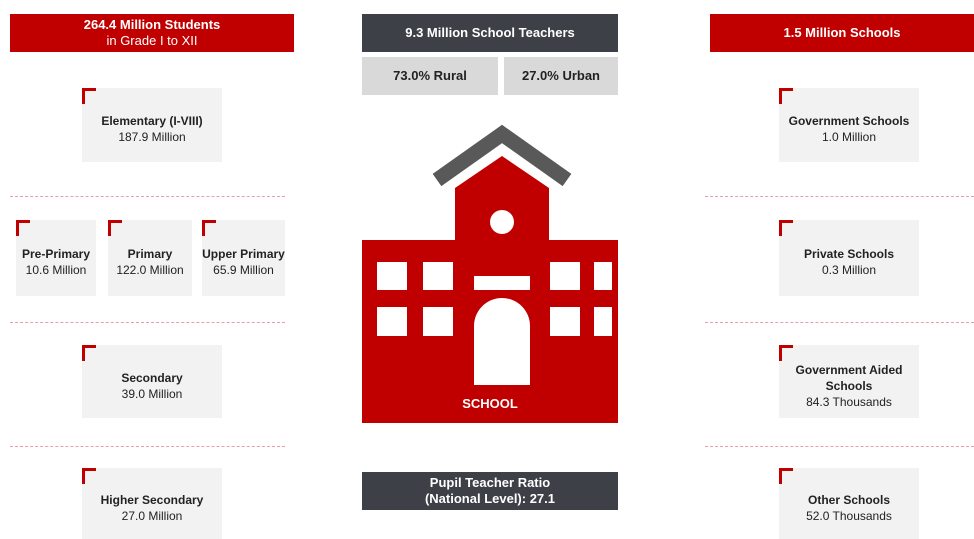 This screenshot has height=539, width=974. Describe the element at coordinates (502, 341) in the screenshot. I see `door` at that location.